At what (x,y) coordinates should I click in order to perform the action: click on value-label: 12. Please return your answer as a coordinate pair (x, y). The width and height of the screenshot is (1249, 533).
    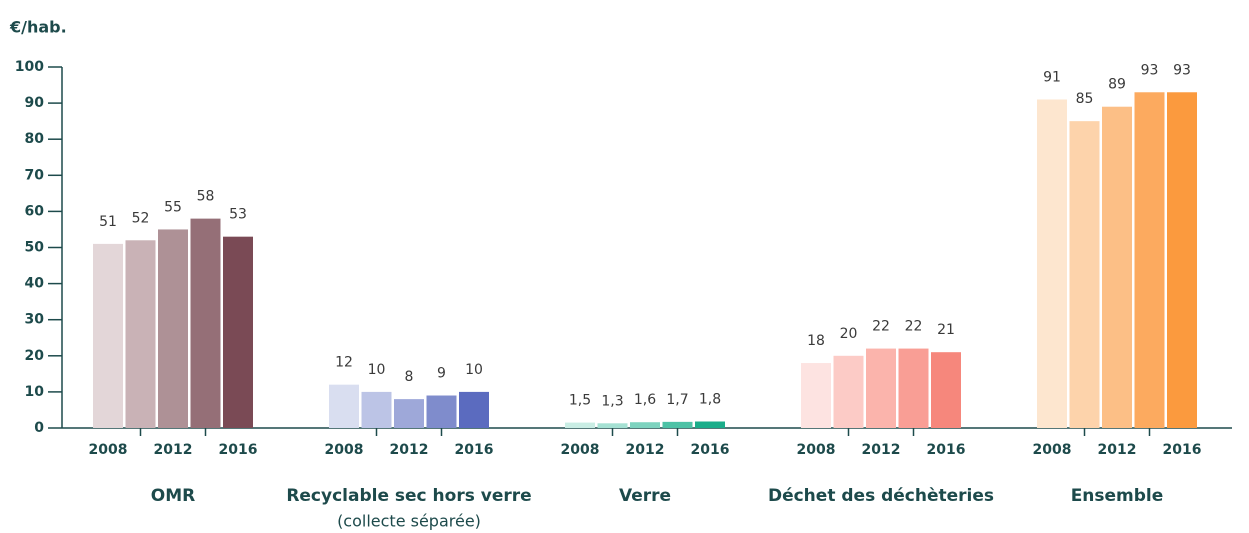
    Looking at the image, I should click on (344, 363).